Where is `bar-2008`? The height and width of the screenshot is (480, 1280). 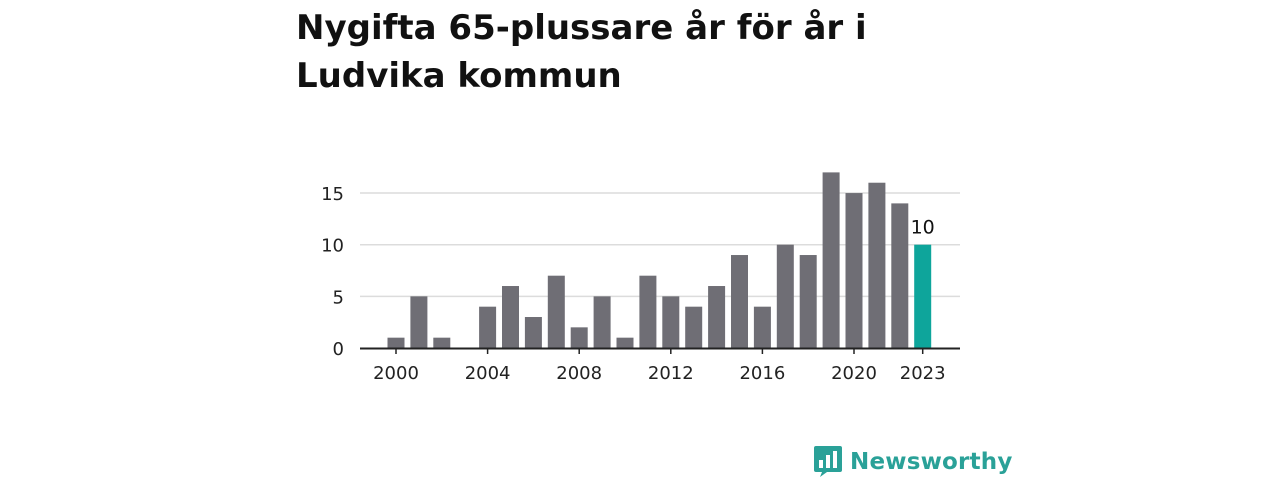
bar-2008 is located at coordinates (579, 337).